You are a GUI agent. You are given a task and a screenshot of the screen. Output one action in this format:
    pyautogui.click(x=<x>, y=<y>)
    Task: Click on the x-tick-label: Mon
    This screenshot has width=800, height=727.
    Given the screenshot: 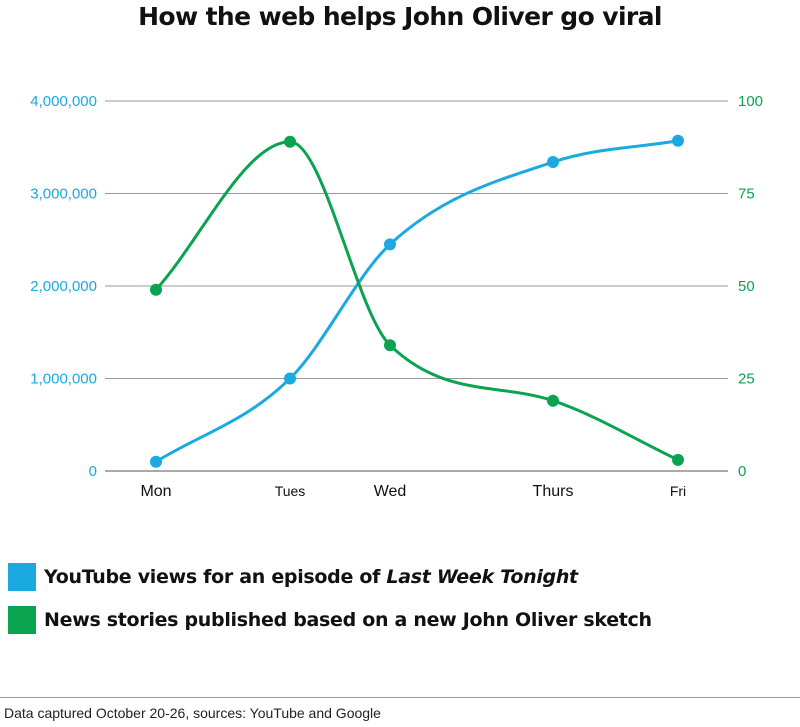 What is the action you would take?
    pyautogui.click(x=155, y=491)
    